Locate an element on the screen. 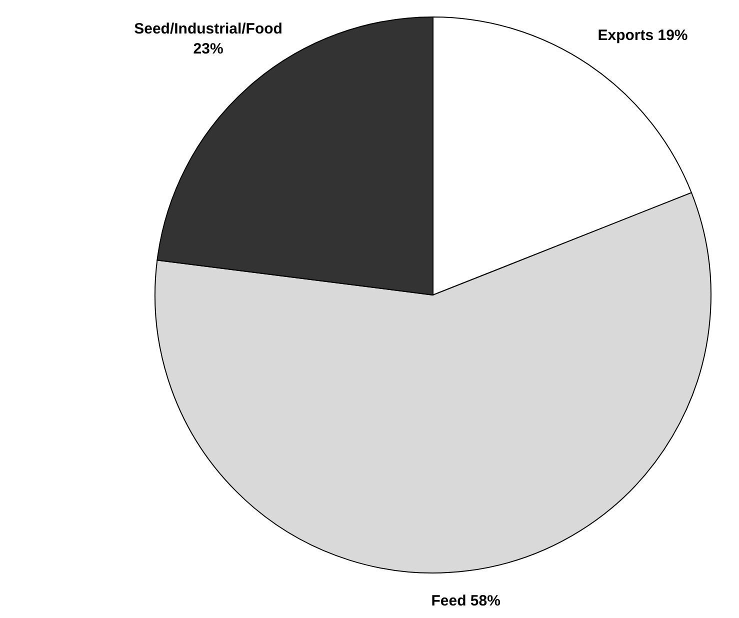 The image size is (739, 618). slice-label: Feed 58% is located at coordinates (465, 601).